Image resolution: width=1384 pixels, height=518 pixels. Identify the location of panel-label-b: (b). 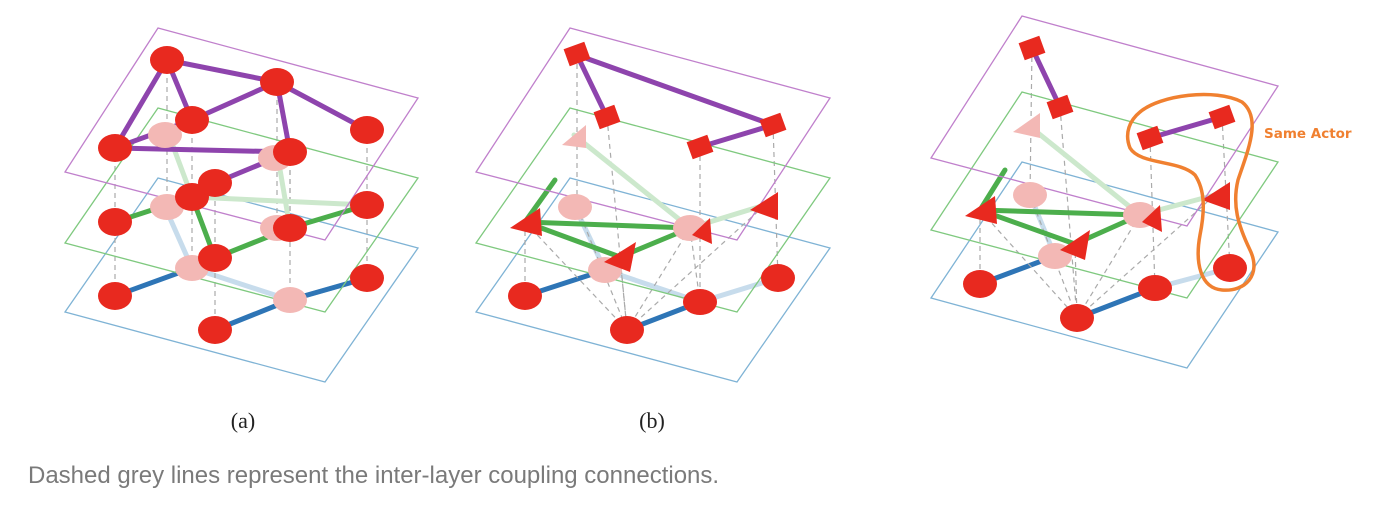
(652, 420).